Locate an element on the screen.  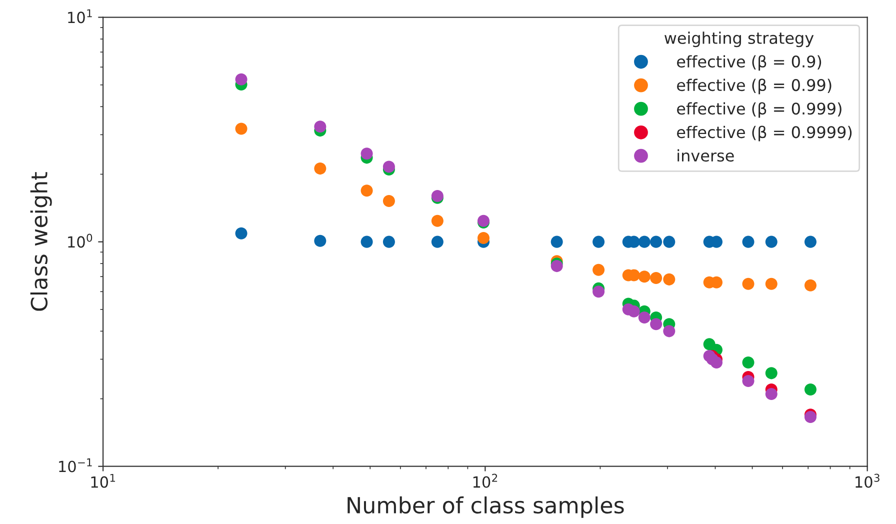
y-tick-label: 10$^{−1}$ is located at coordinates (75, 465).